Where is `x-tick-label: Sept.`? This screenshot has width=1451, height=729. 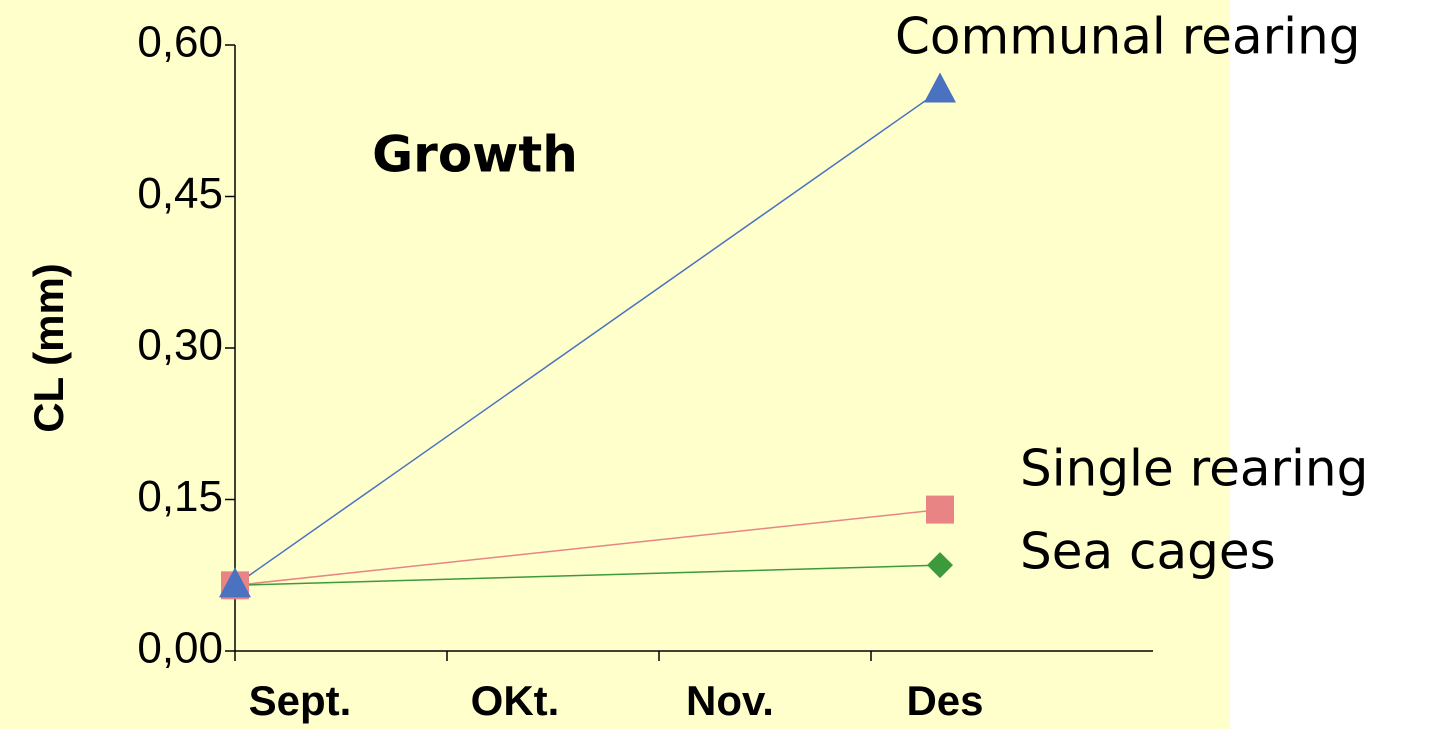
x-tick-label: Sept. is located at coordinates (300, 700).